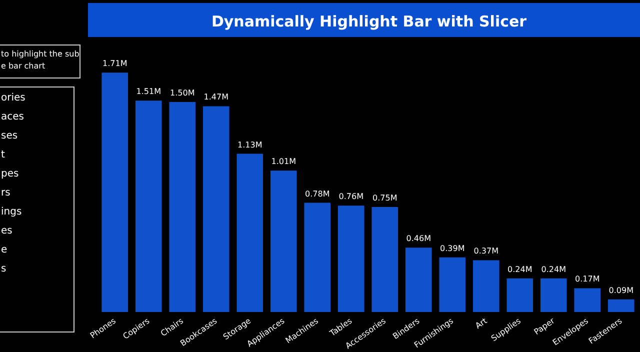 This screenshot has width=640, height=352. I want to click on data-label: 0.17M, so click(587, 279).